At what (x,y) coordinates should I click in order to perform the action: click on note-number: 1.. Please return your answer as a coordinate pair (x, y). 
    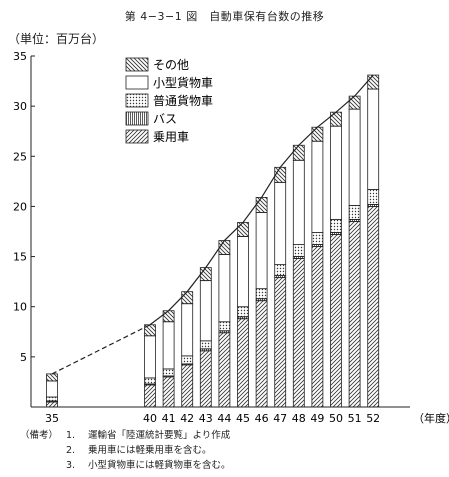
    Looking at the image, I should click on (71, 435).